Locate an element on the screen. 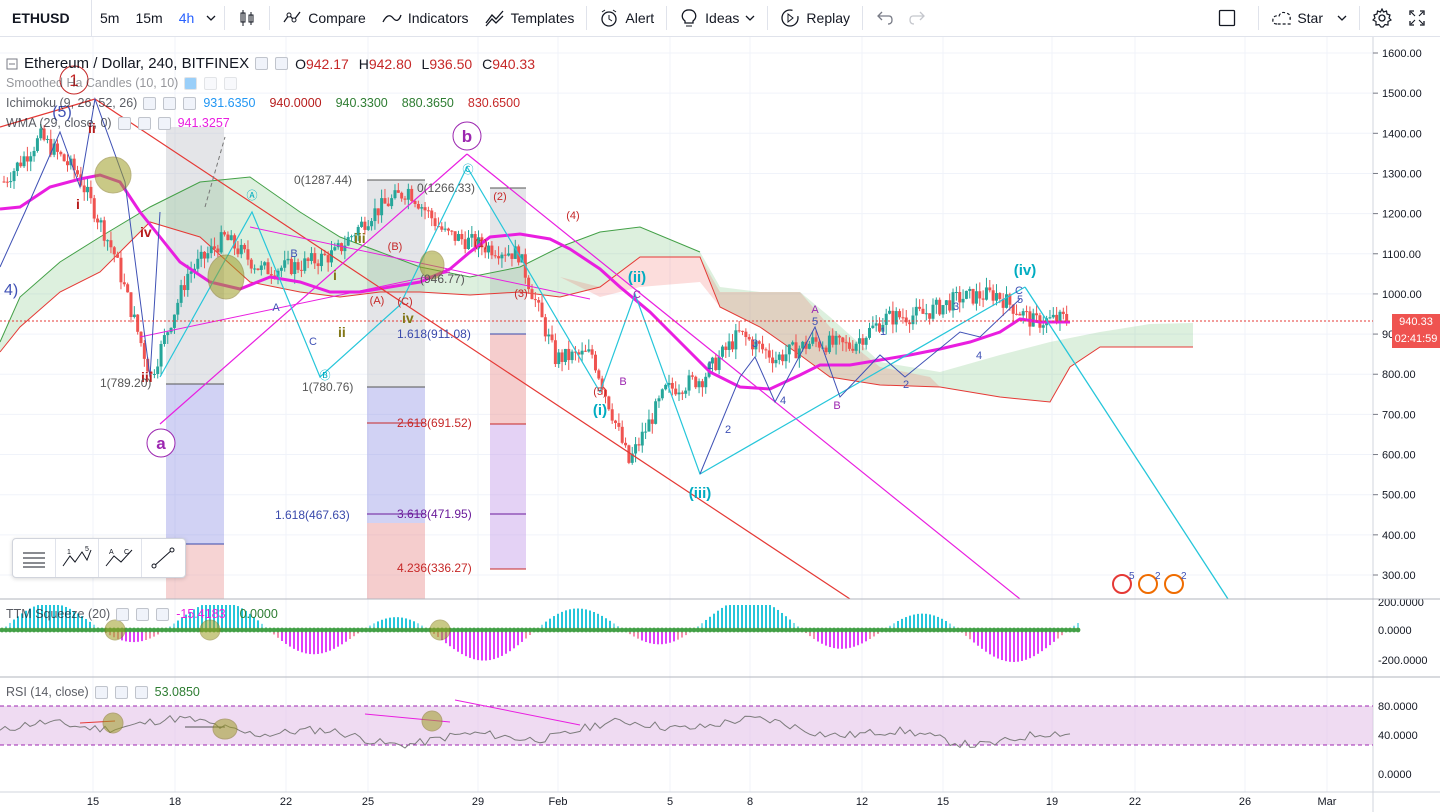 The width and height of the screenshot is (1440, 812). cloud-icon is located at coordinates (1281, 18).